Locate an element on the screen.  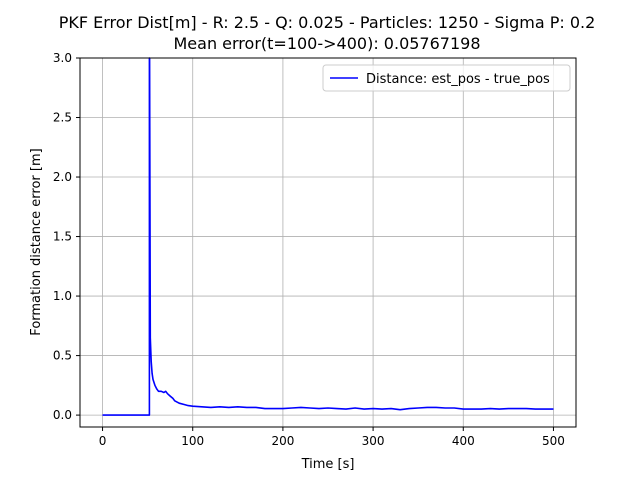
x-tick-label: 500 is located at coordinates (553, 441).